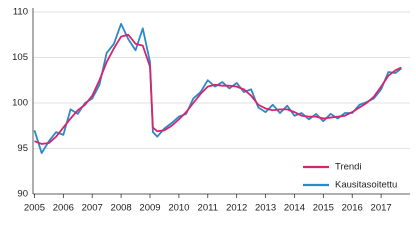 Image resolution: width=416 pixels, height=240 pixels. What do you see at coordinates (236, 208) in the screenshot?
I see `x-tick-label: 2012` at bounding box center [236, 208].